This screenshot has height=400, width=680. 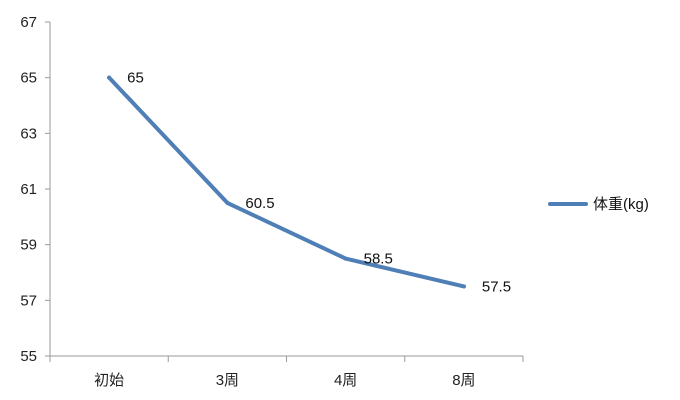 What do you see at coordinates (463, 380) in the screenshot?
I see `x-tick-label: 8周` at bounding box center [463, 380].